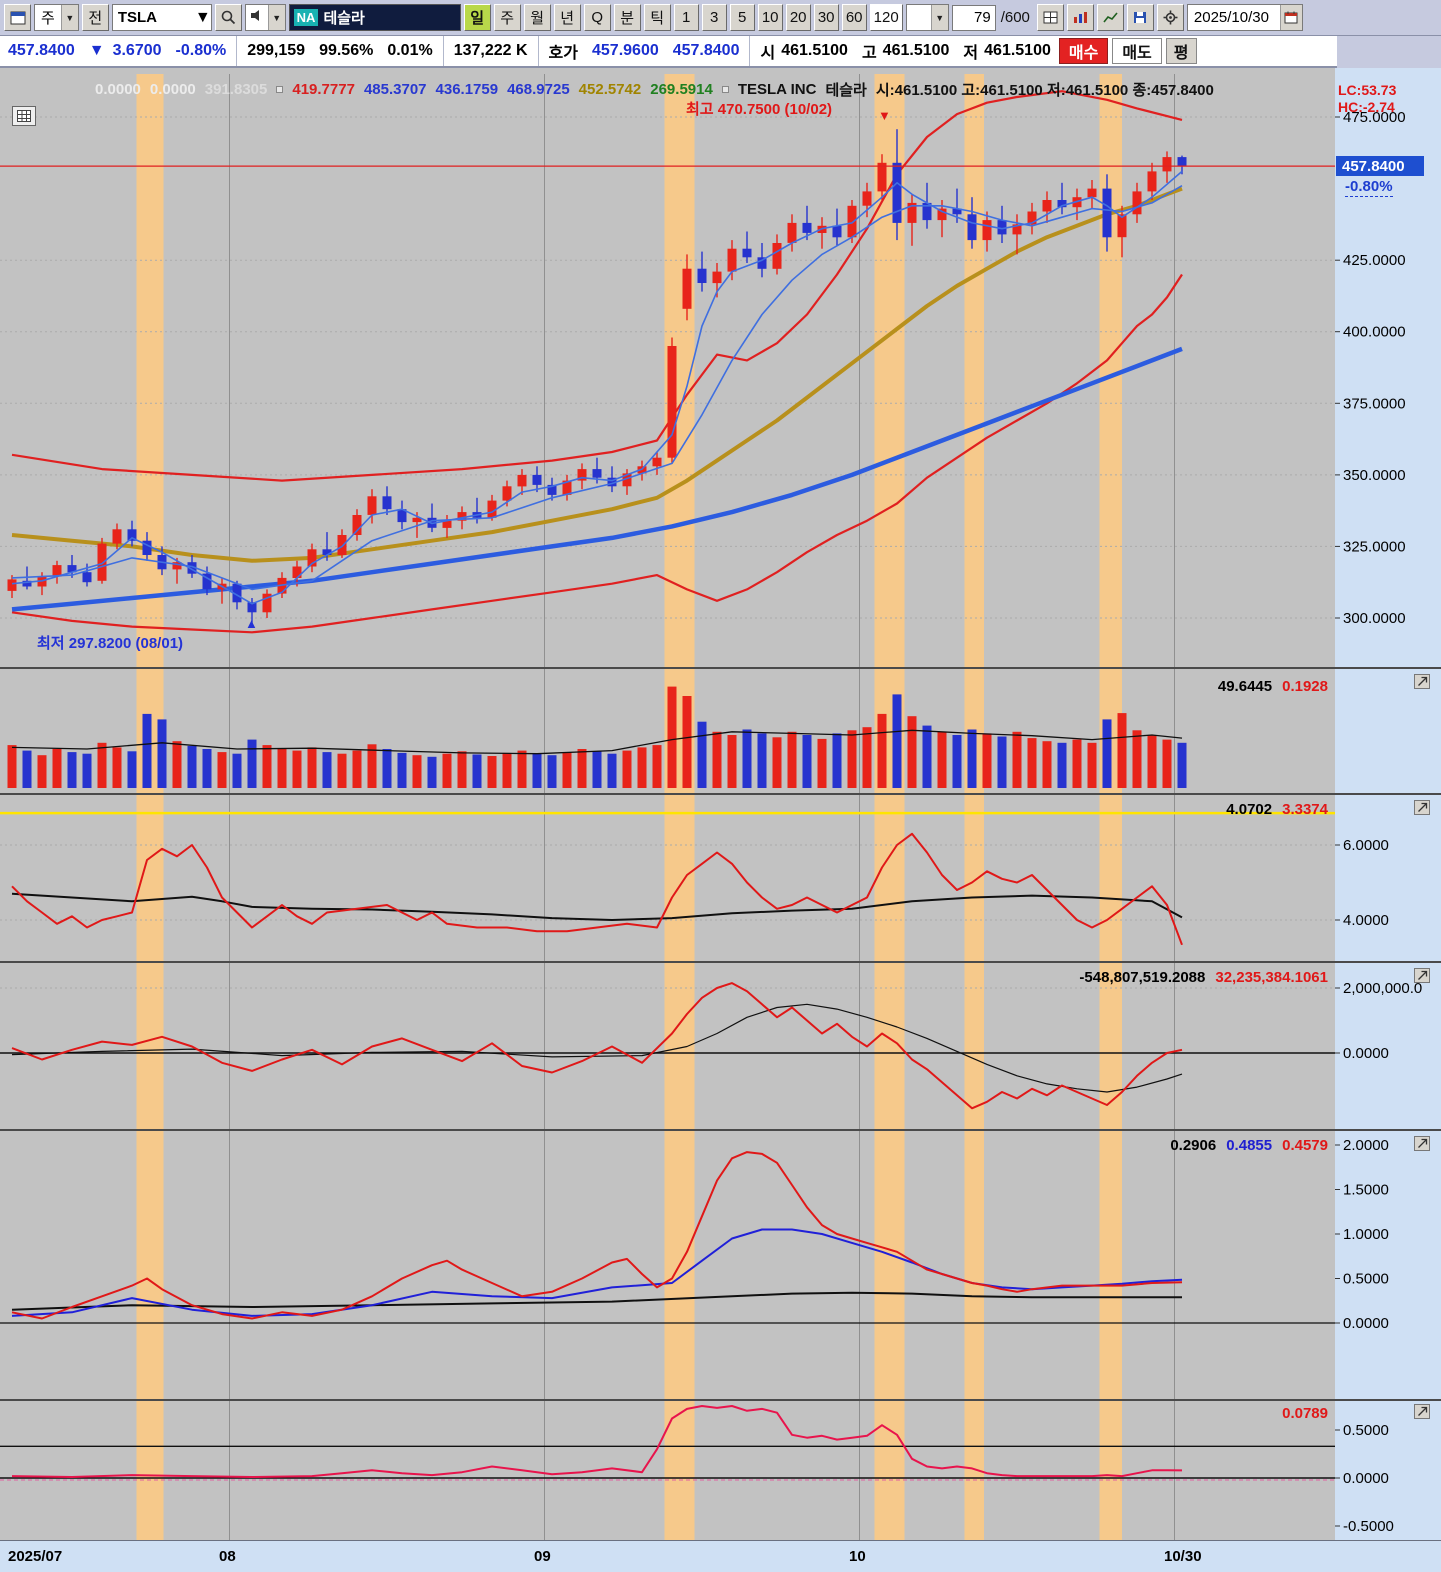  I want to click on ind1-main-line, so click(597, 889).